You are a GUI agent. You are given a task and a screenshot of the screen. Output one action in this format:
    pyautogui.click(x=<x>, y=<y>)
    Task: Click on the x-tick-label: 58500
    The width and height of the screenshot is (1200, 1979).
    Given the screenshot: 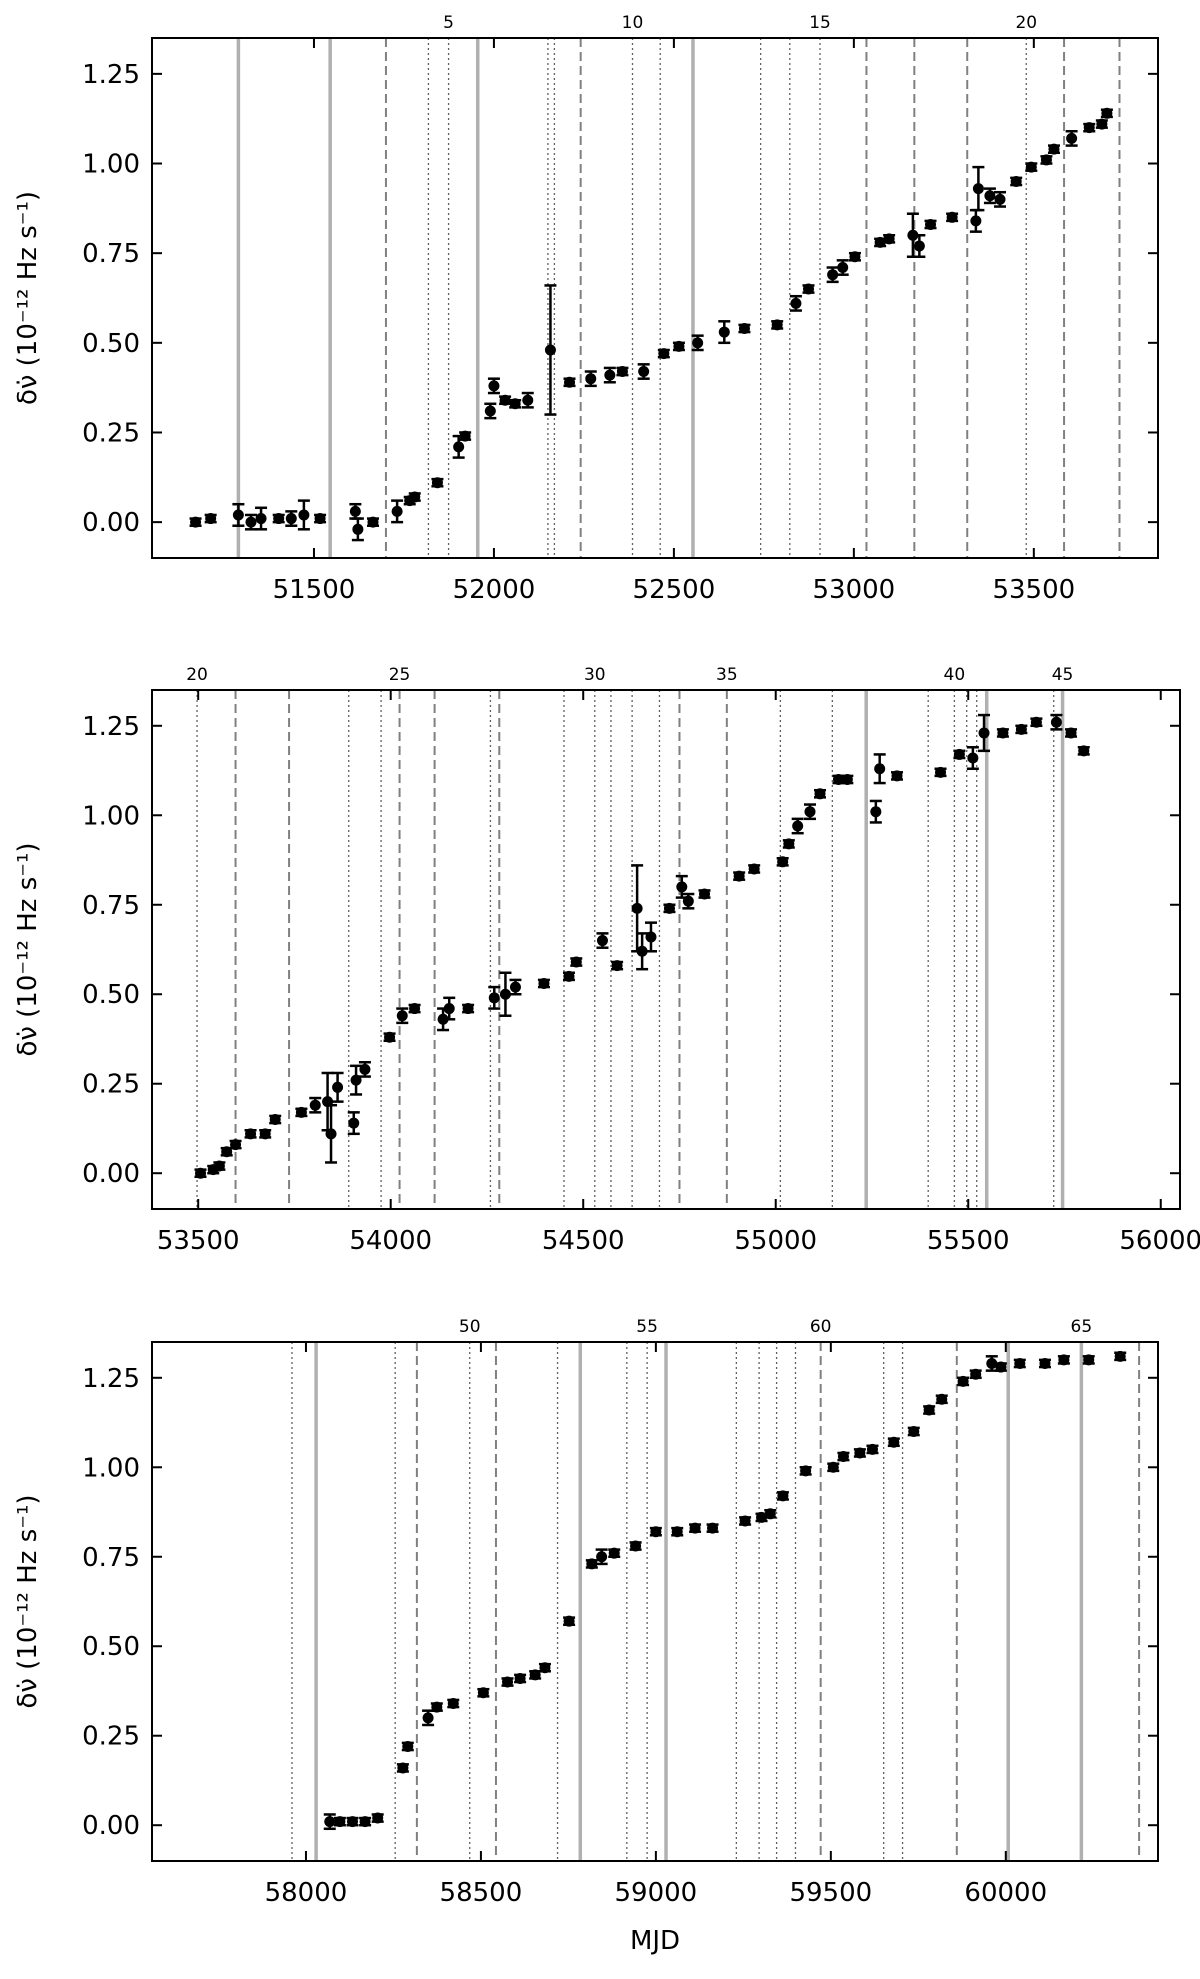 What is the action you would take?
    pyautogui.click(x=481, y=1893)
    